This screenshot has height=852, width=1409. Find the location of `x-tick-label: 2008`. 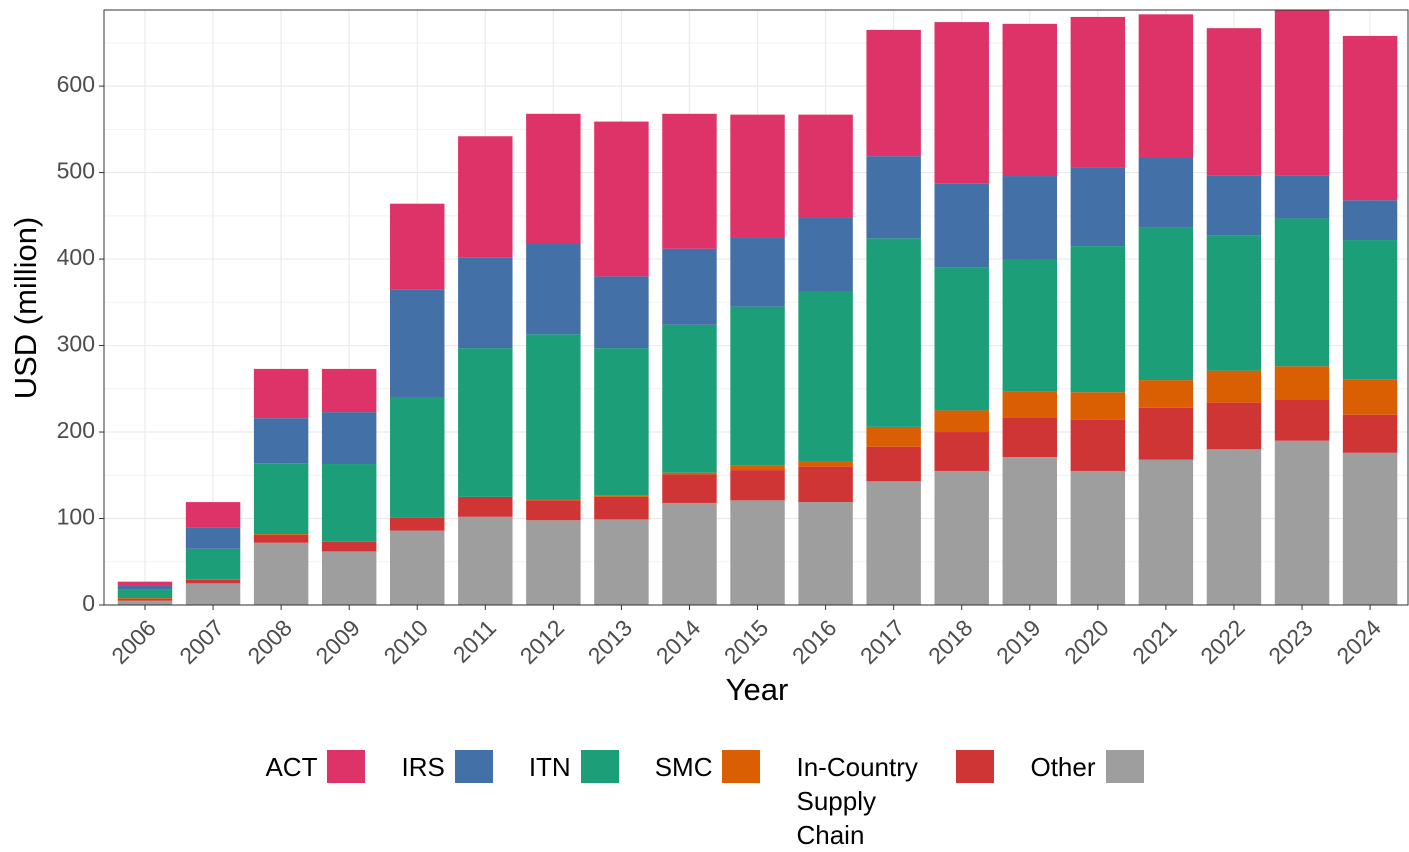

x-tick-label: 2008 is located at coordinates (269, 641).